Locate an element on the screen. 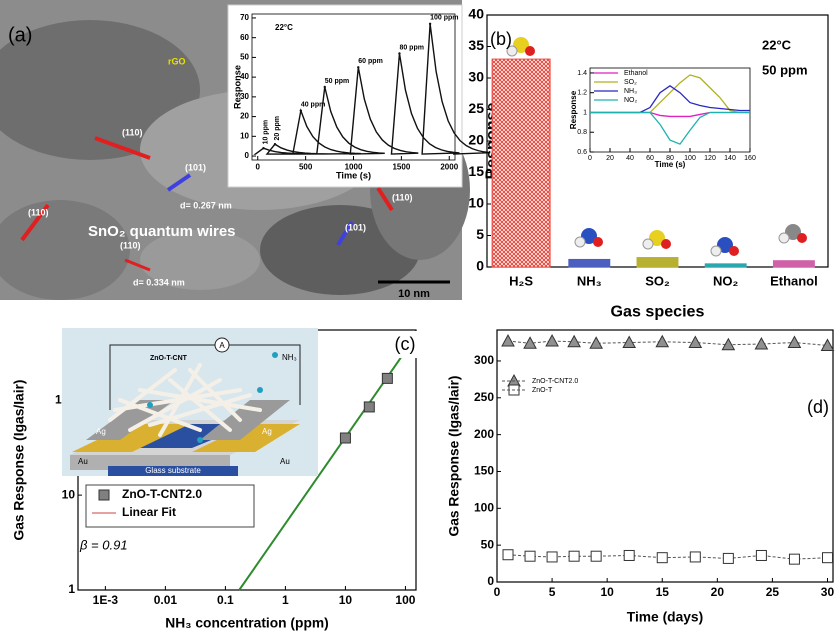  series-line is located at coordinates (670, 128).